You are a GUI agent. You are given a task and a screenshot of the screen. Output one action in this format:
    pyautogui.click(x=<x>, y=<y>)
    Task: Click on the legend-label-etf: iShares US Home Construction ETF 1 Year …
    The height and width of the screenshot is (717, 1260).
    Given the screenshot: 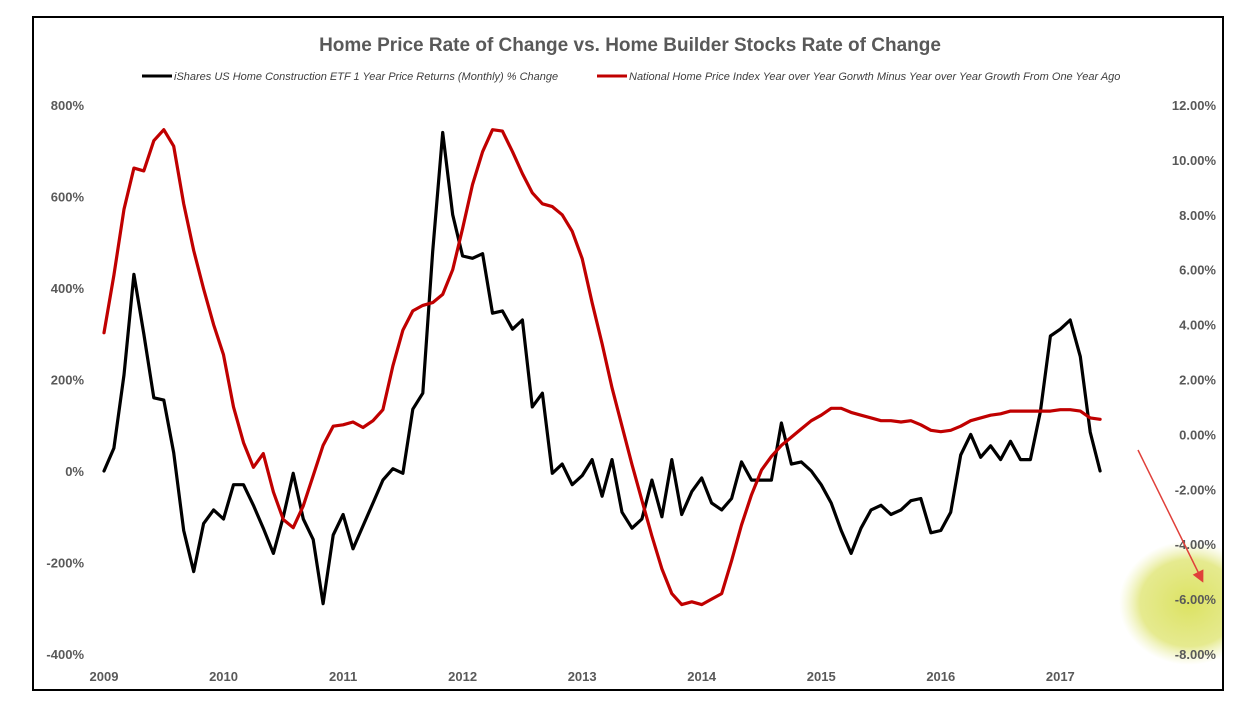 What is the action you would take?
    pyautogui.click(x=366, y=77)
    